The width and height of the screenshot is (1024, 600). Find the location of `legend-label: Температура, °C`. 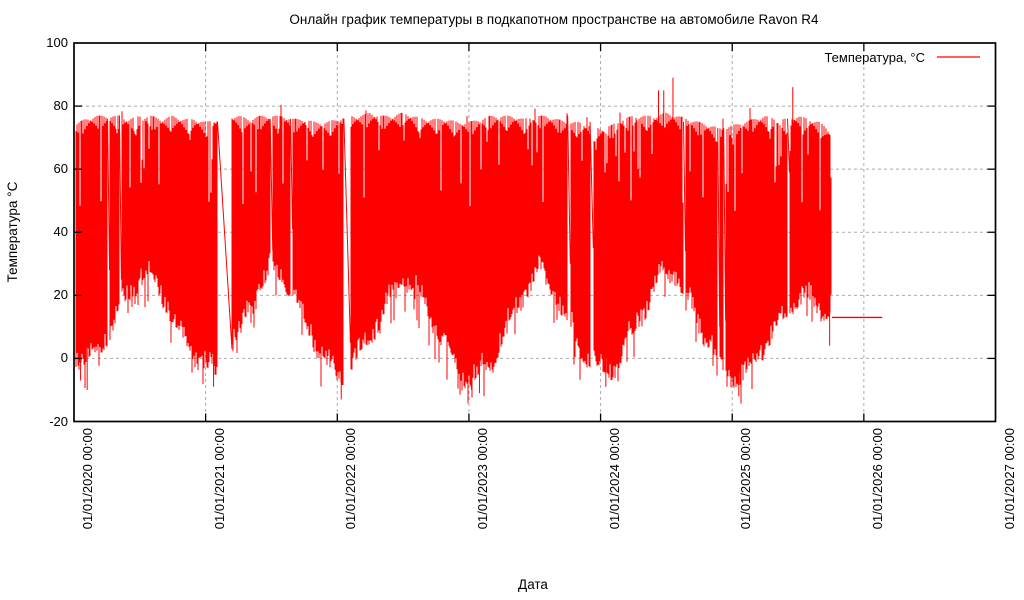

legend-label: Температура, °C is located at coordinates (874, 57).